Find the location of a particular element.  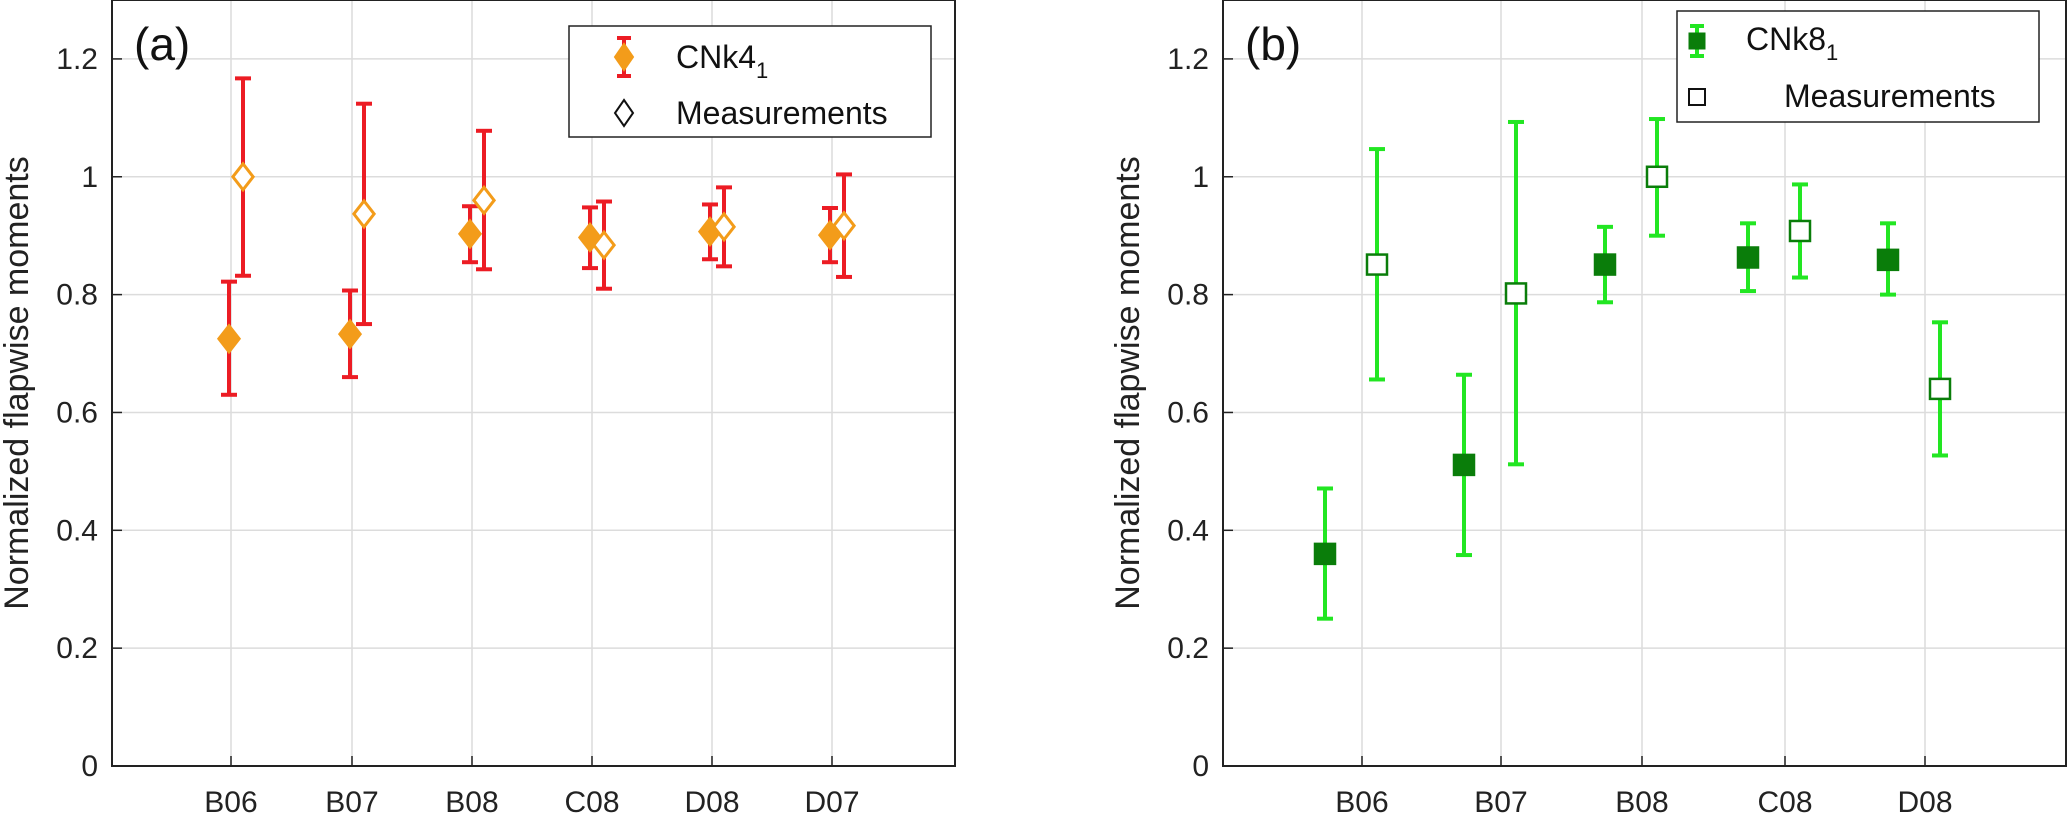

panel-a-ytick-label: 0.6 is located at coordinates (77, 412).